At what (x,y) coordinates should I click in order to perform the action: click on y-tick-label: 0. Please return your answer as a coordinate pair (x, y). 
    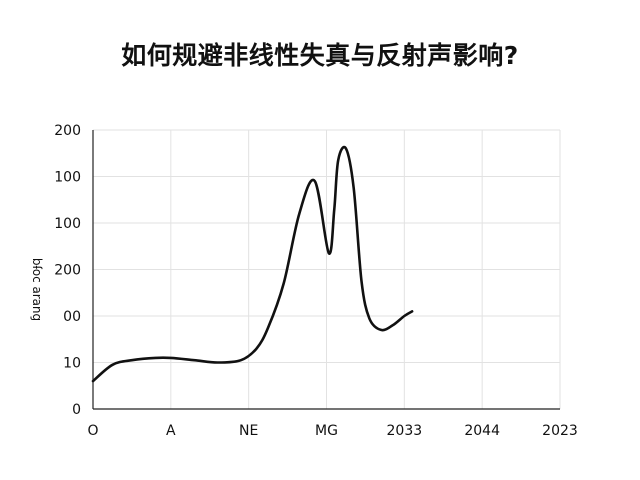
    Looking at the image, I should click on (76, 410).